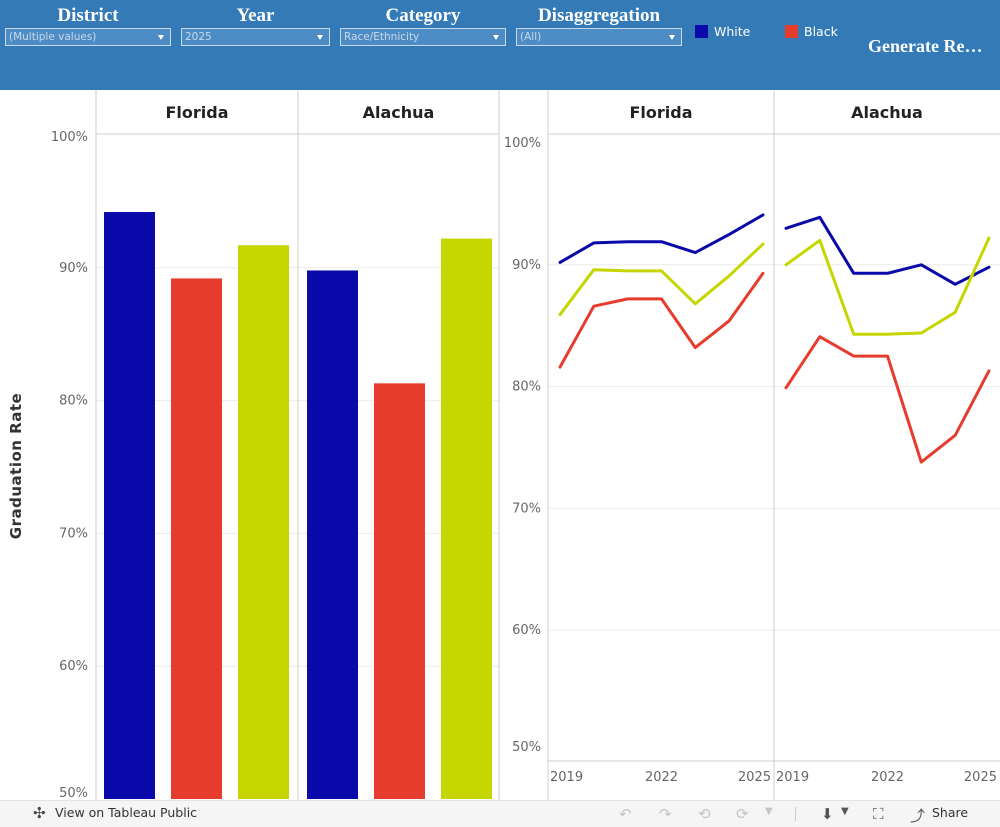 The image size is (1000, 827). Describe the element at coordinates (399, 112) in the screenshot. I see `bar-panel-header-alachua: Alachua` at that location.